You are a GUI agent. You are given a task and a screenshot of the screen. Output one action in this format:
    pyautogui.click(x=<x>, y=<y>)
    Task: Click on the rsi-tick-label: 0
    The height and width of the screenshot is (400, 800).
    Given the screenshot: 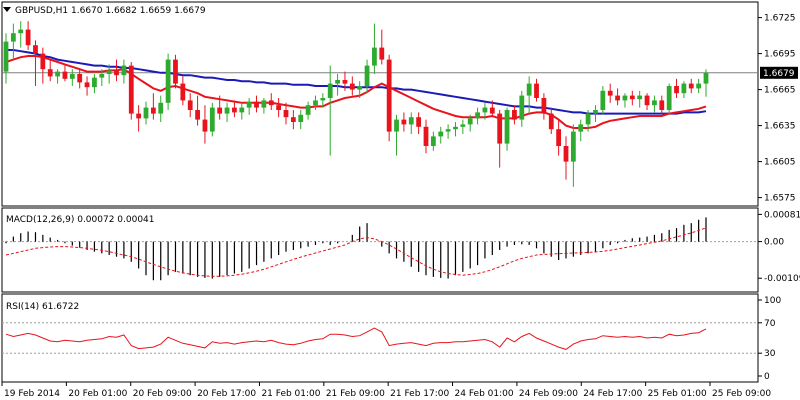 What is the action you would take?
    pyautogui.click(x=767, y=377)
    